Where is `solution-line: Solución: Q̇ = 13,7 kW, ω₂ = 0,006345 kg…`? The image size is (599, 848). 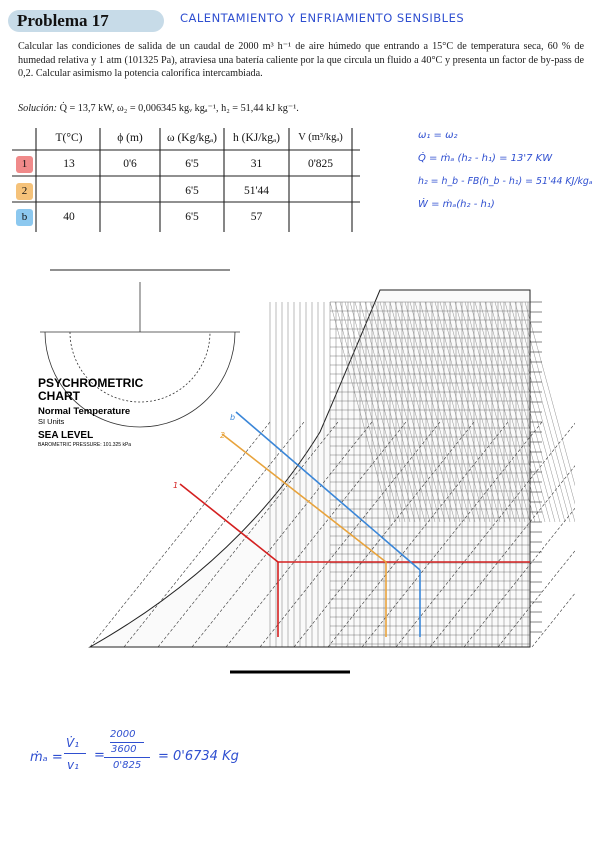
solution-line: Solución: Q̇ = 13,7 kW, ω₂ = 0,006345 kg… is located at coordinates (301, 108).